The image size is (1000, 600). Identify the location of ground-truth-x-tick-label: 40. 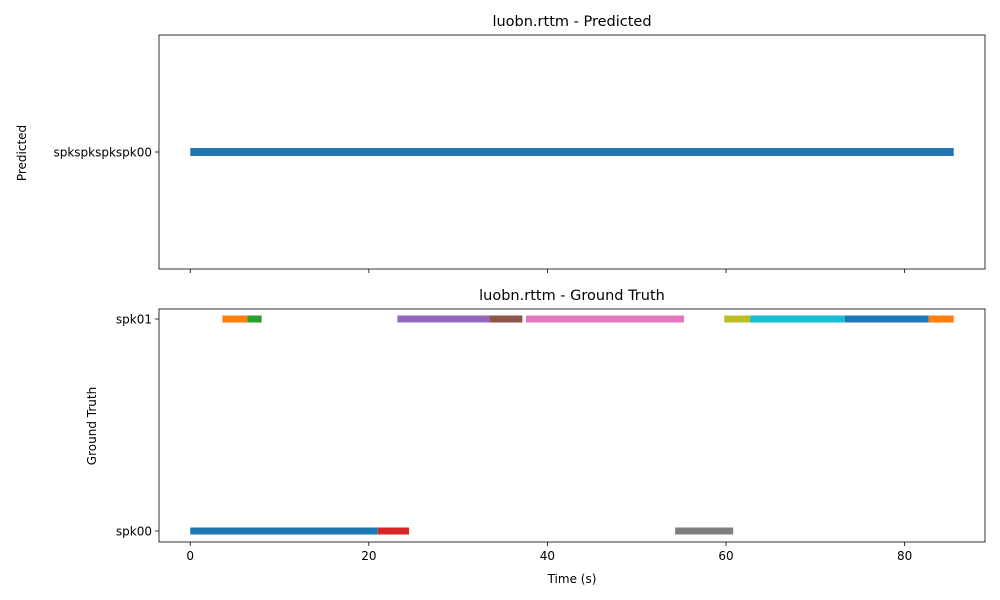
(547, 556).